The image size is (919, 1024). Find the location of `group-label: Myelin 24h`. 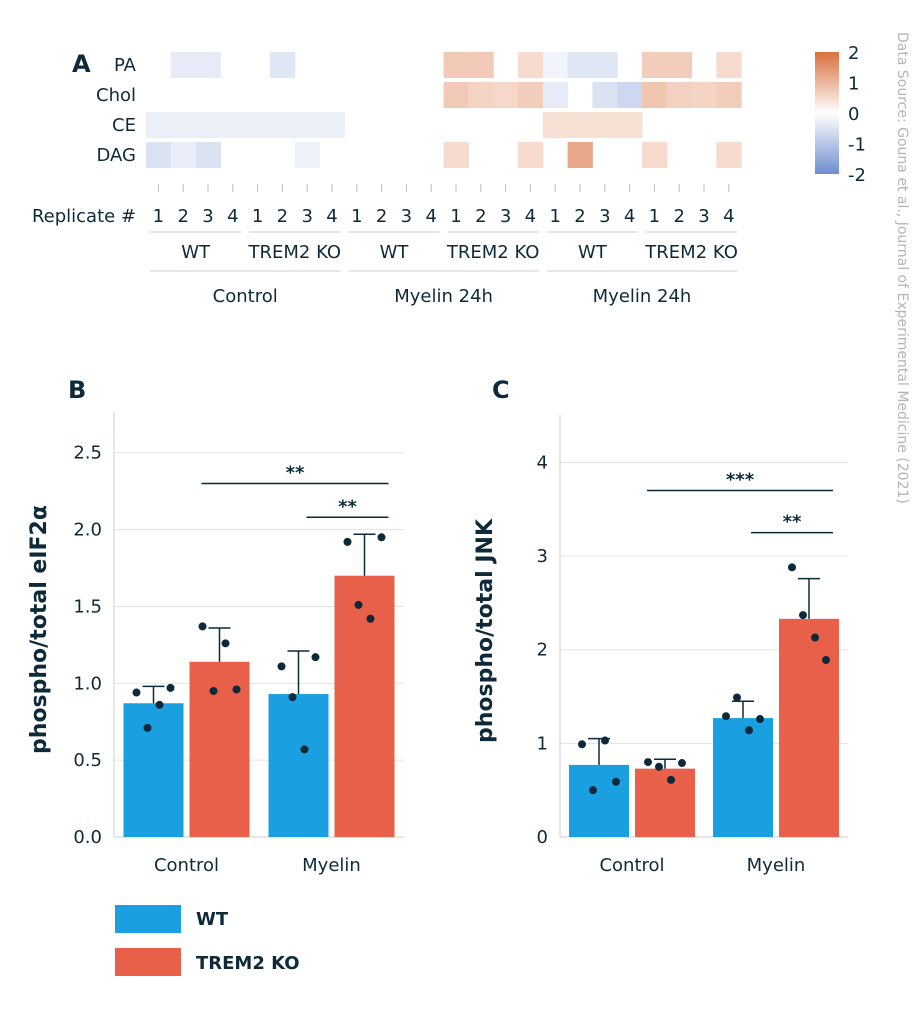

group-label: Myelin 24h is located at coordinates (443, 296).